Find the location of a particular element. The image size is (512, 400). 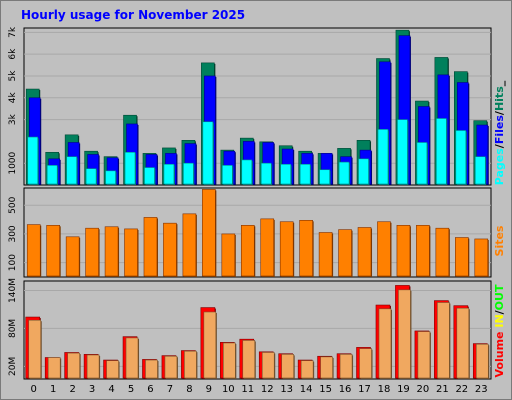

x-tick-label: 4 is located at coordinates (111, 389).